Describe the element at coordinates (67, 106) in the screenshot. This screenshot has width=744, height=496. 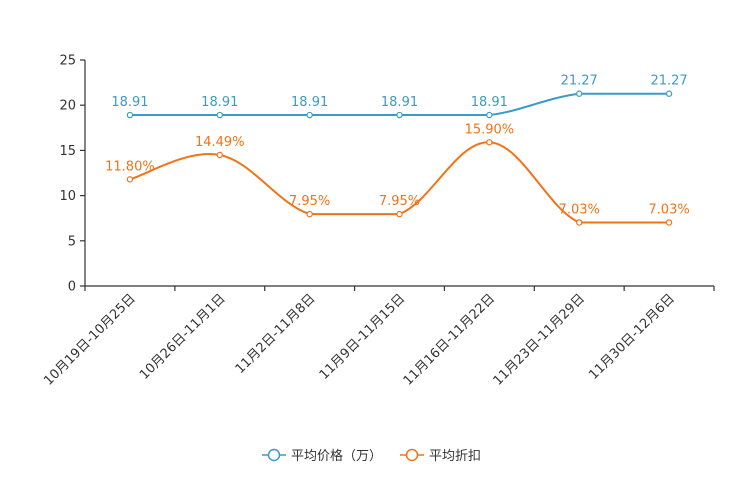
I see `y-tick-label: 20` at that location.